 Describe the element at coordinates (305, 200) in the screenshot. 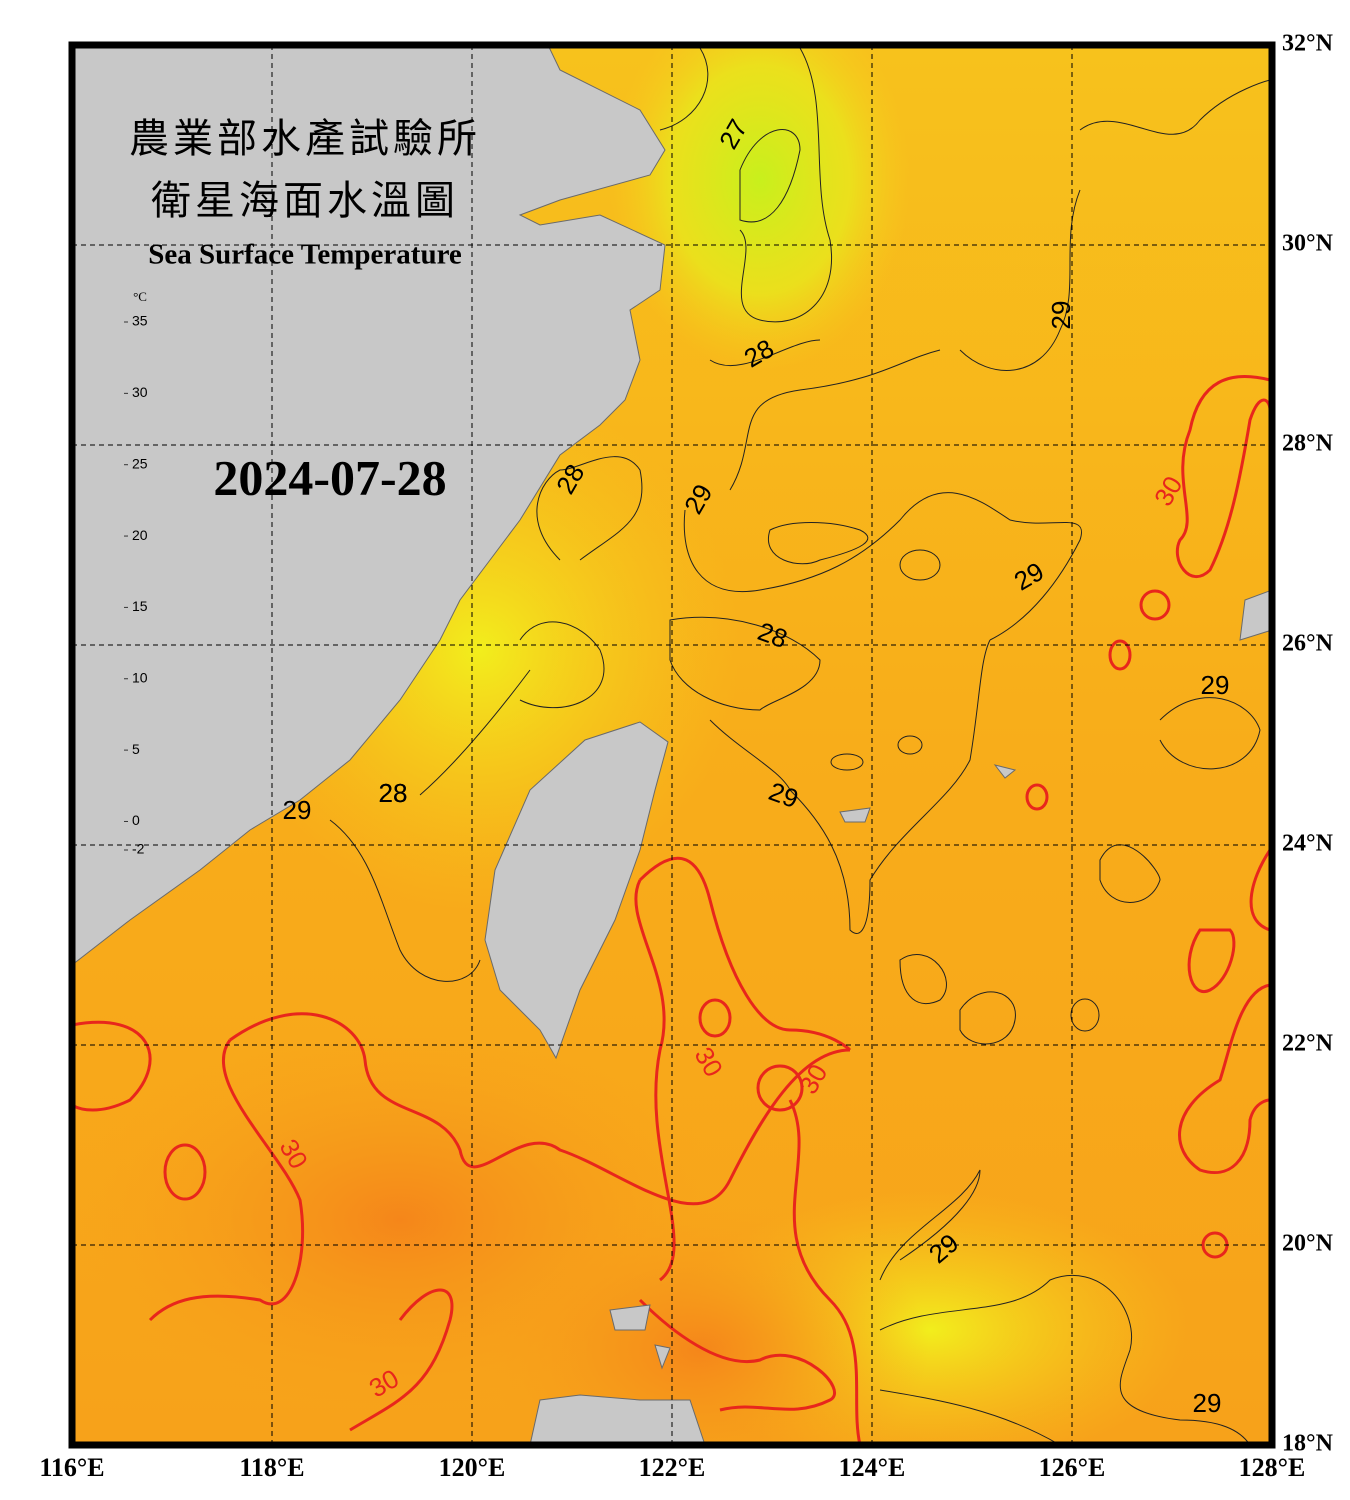

I see `title-line: 衛星海面水溫圖` at that location.